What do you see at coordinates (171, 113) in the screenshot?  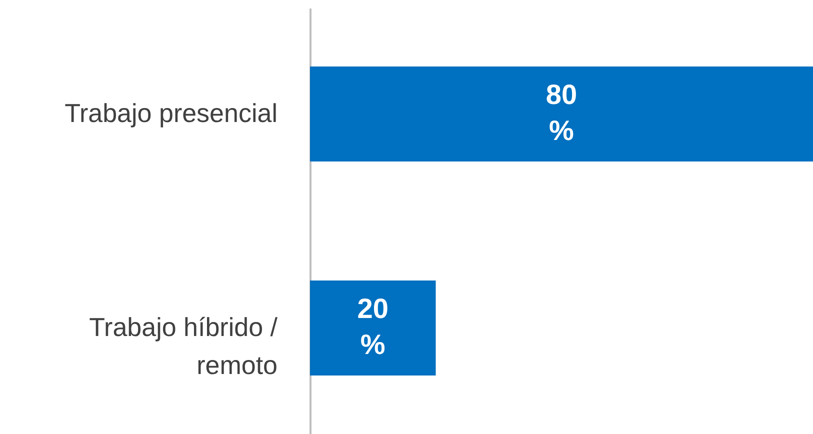 I see `y-tick-label: Trabajo presencial` at bounding box center [171, 113].